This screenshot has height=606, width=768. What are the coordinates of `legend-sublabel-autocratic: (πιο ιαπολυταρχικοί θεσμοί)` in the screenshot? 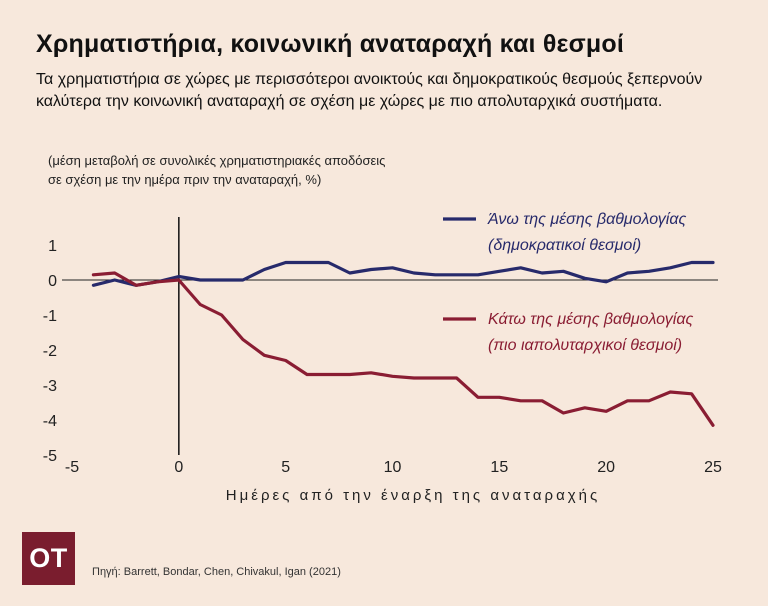 It's located at (585, 345).